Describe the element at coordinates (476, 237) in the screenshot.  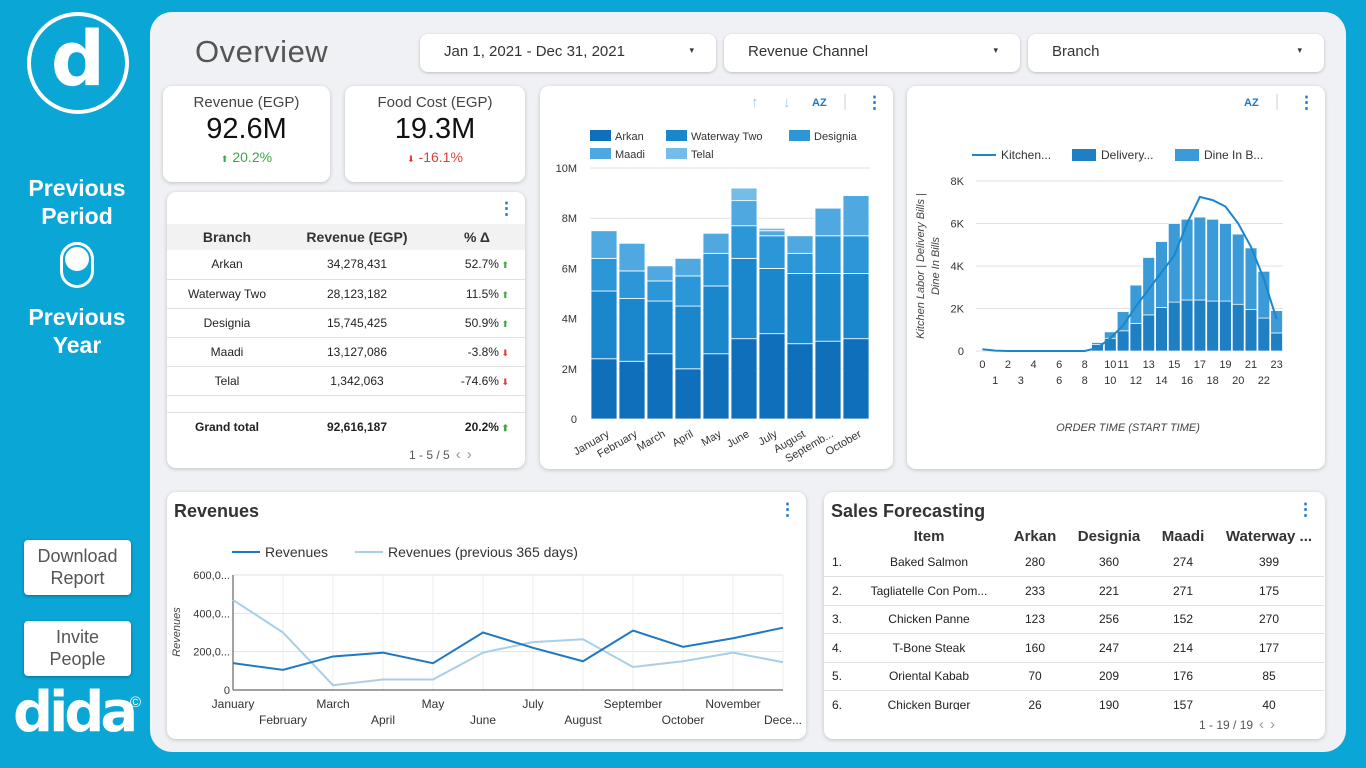
I see `col-header-pct: % Δ` at that location.